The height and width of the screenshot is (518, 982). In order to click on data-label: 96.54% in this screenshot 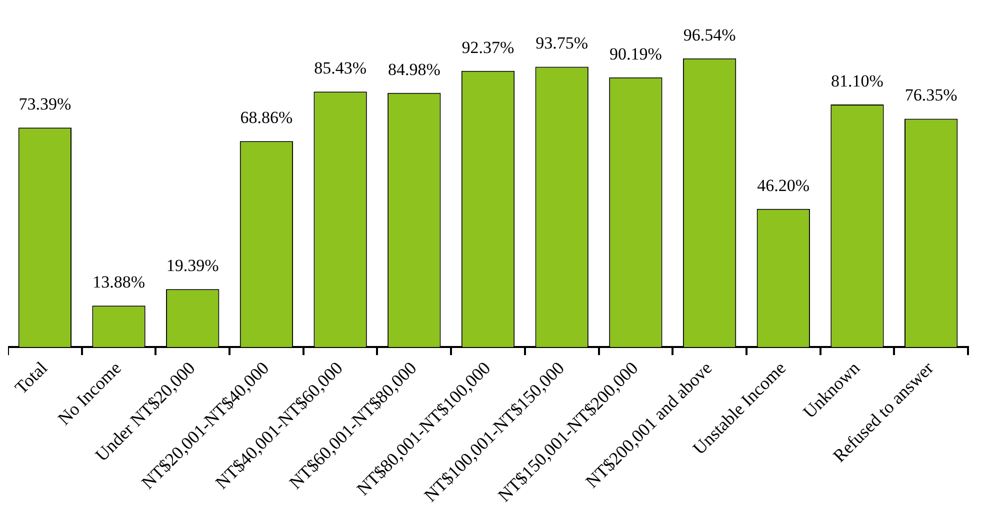, I will do `click(709, 34)`.